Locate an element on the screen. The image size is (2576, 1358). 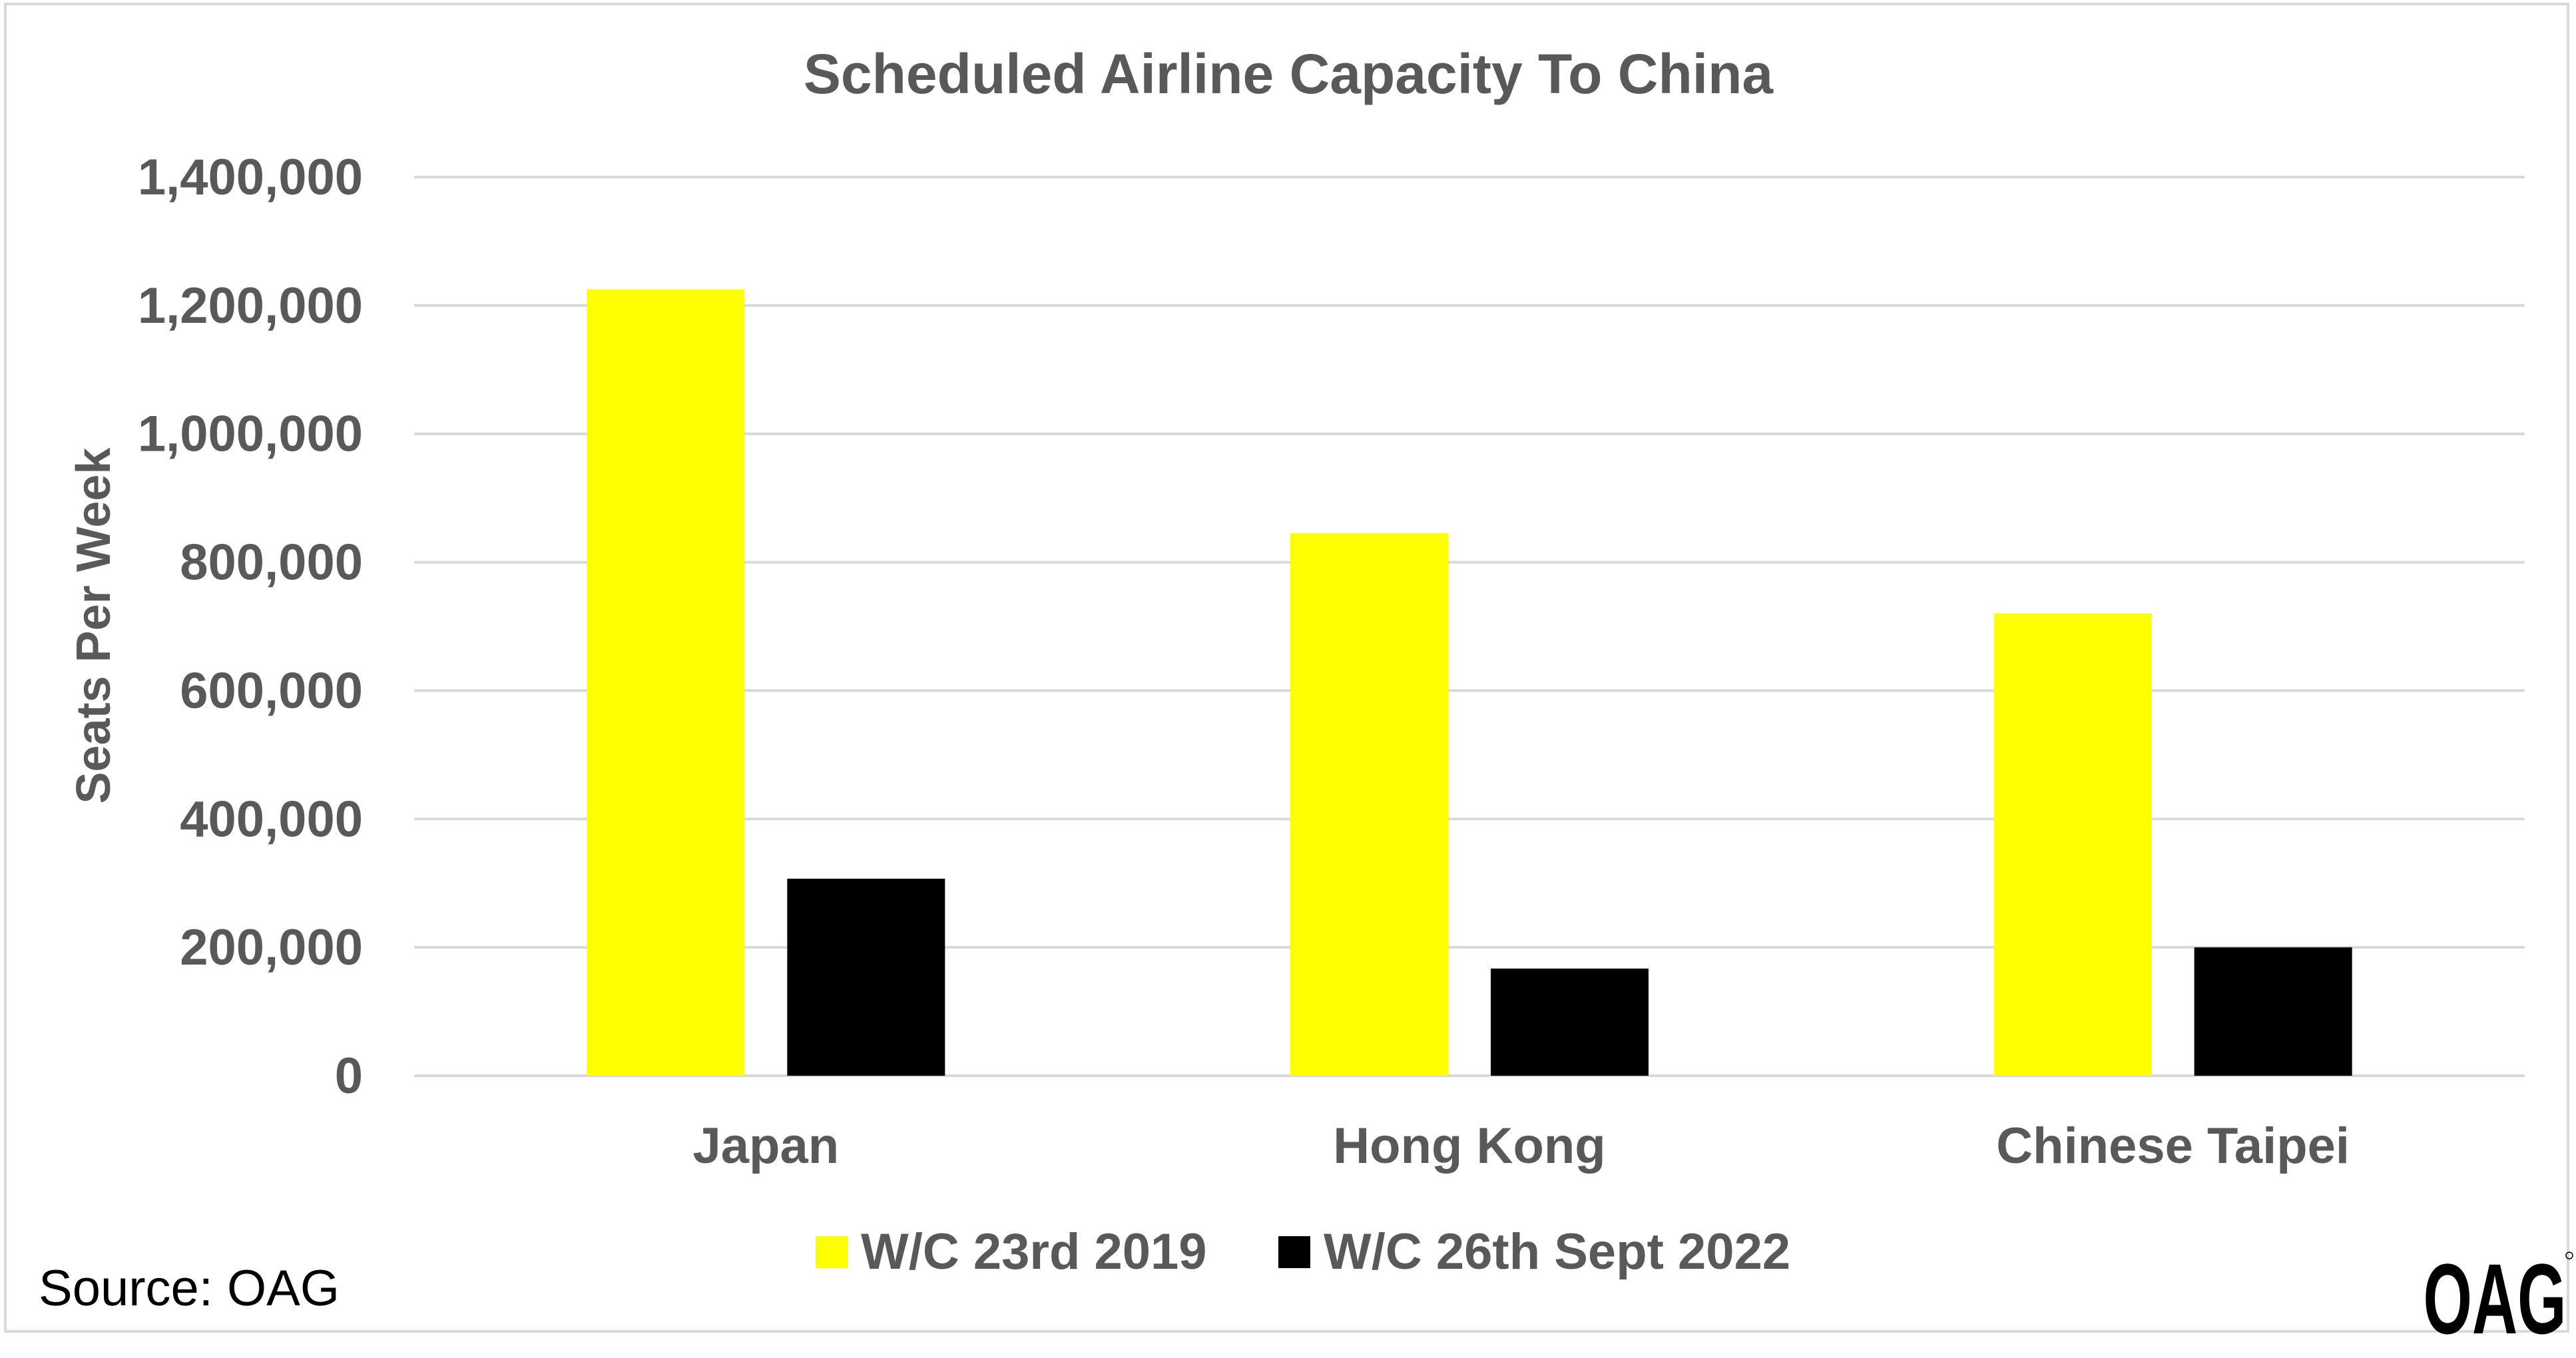
legend-label: W/C 26th Sept 2022 is located at coordinates (1557, 1252).